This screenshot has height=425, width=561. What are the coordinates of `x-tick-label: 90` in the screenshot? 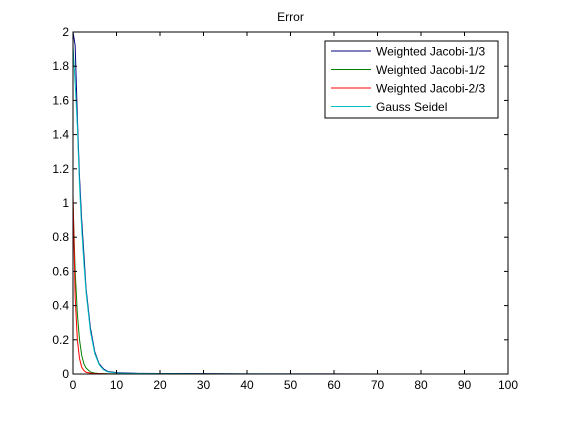 It's located at (465, 385).